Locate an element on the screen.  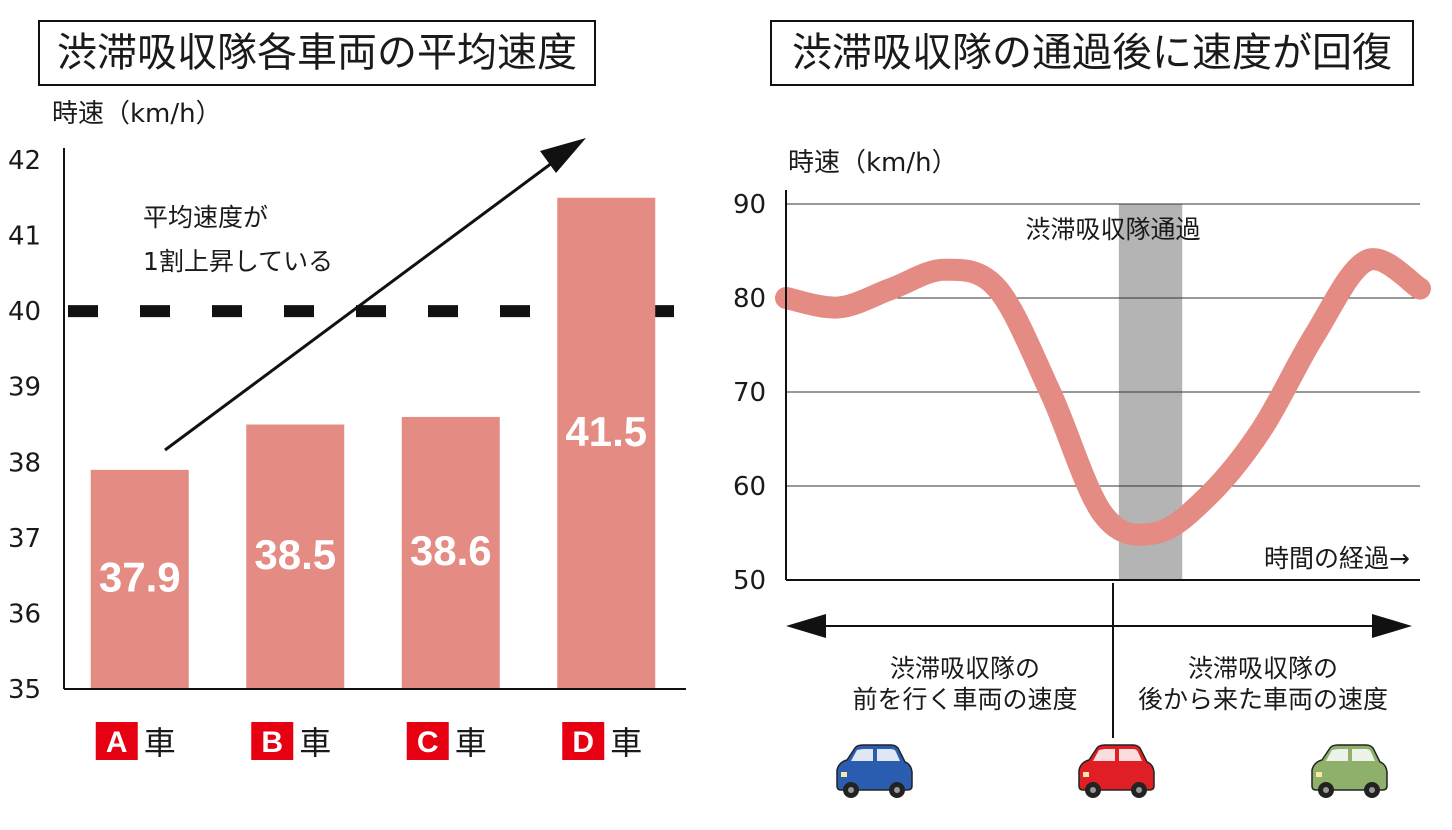
left-y-axis-title: 時速（km/h） is located at coordinates (137, 114).